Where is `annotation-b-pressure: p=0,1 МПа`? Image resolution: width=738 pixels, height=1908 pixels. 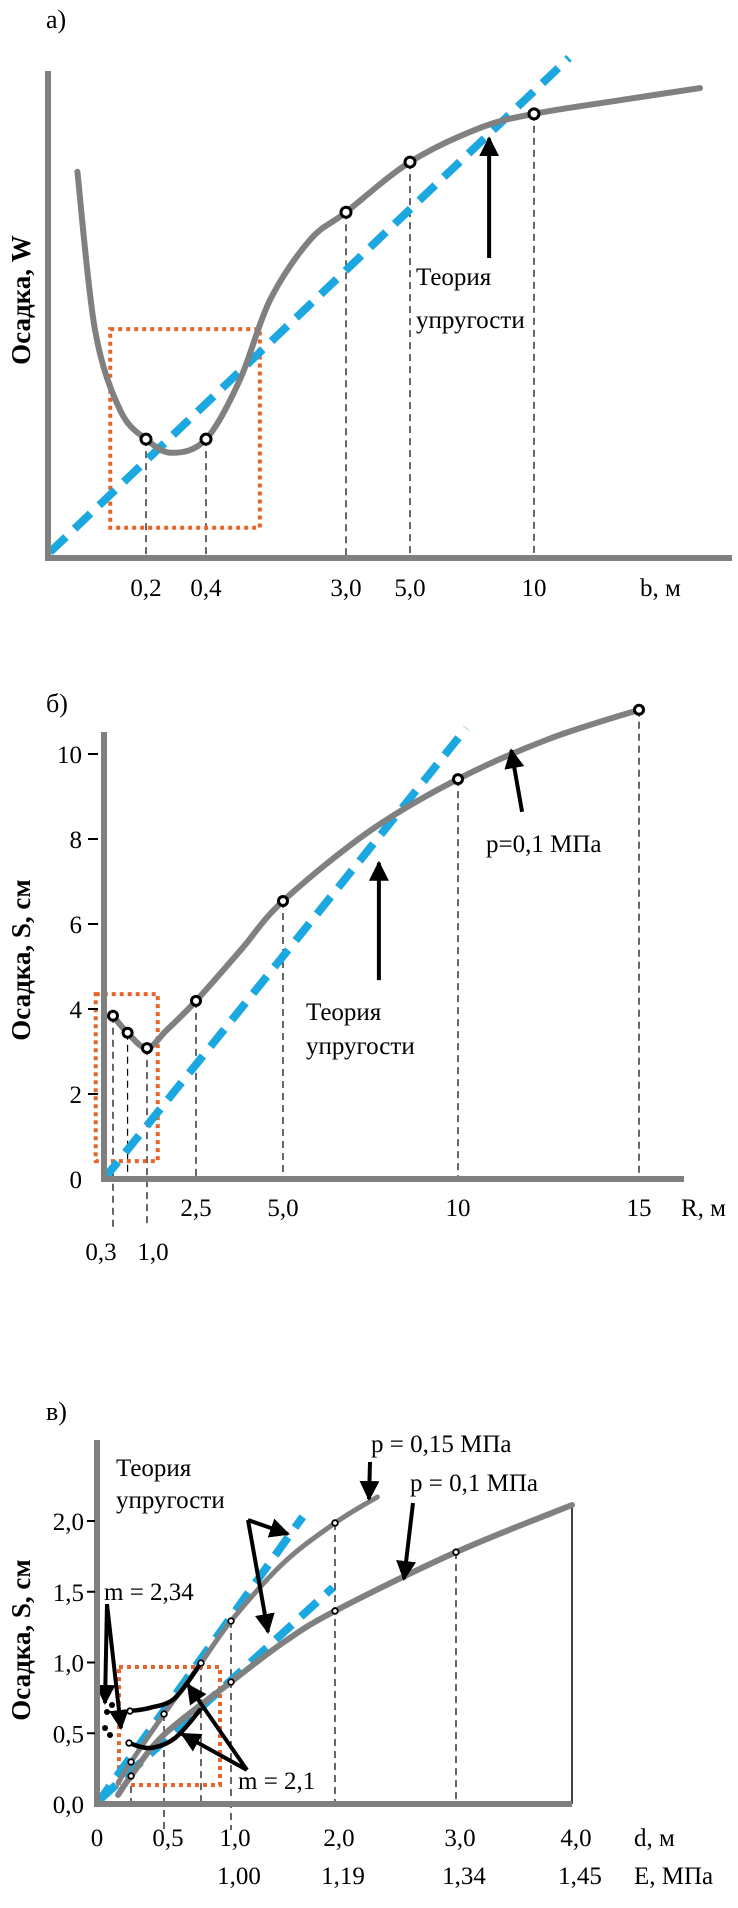
annotation-b-pressure: p=0,1 МПа is located at coordinates (543, 844).